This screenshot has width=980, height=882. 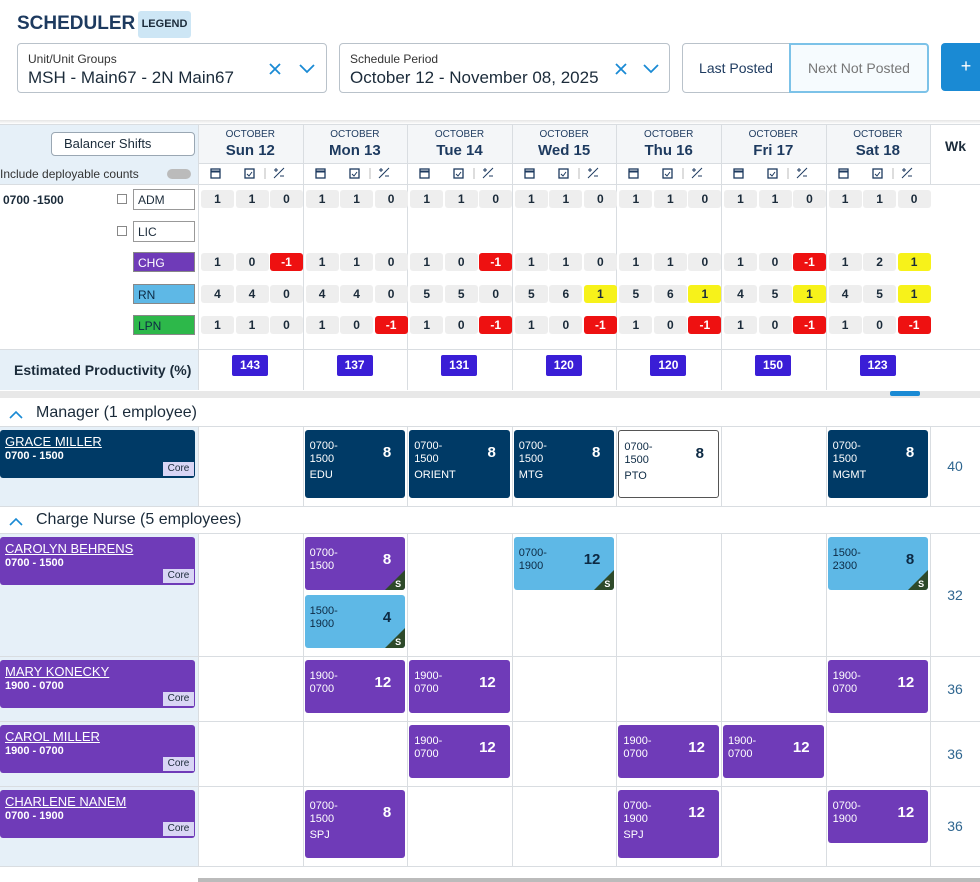 I want to click on employee-name: MARY KONECKY, so click(x=57, y=671).